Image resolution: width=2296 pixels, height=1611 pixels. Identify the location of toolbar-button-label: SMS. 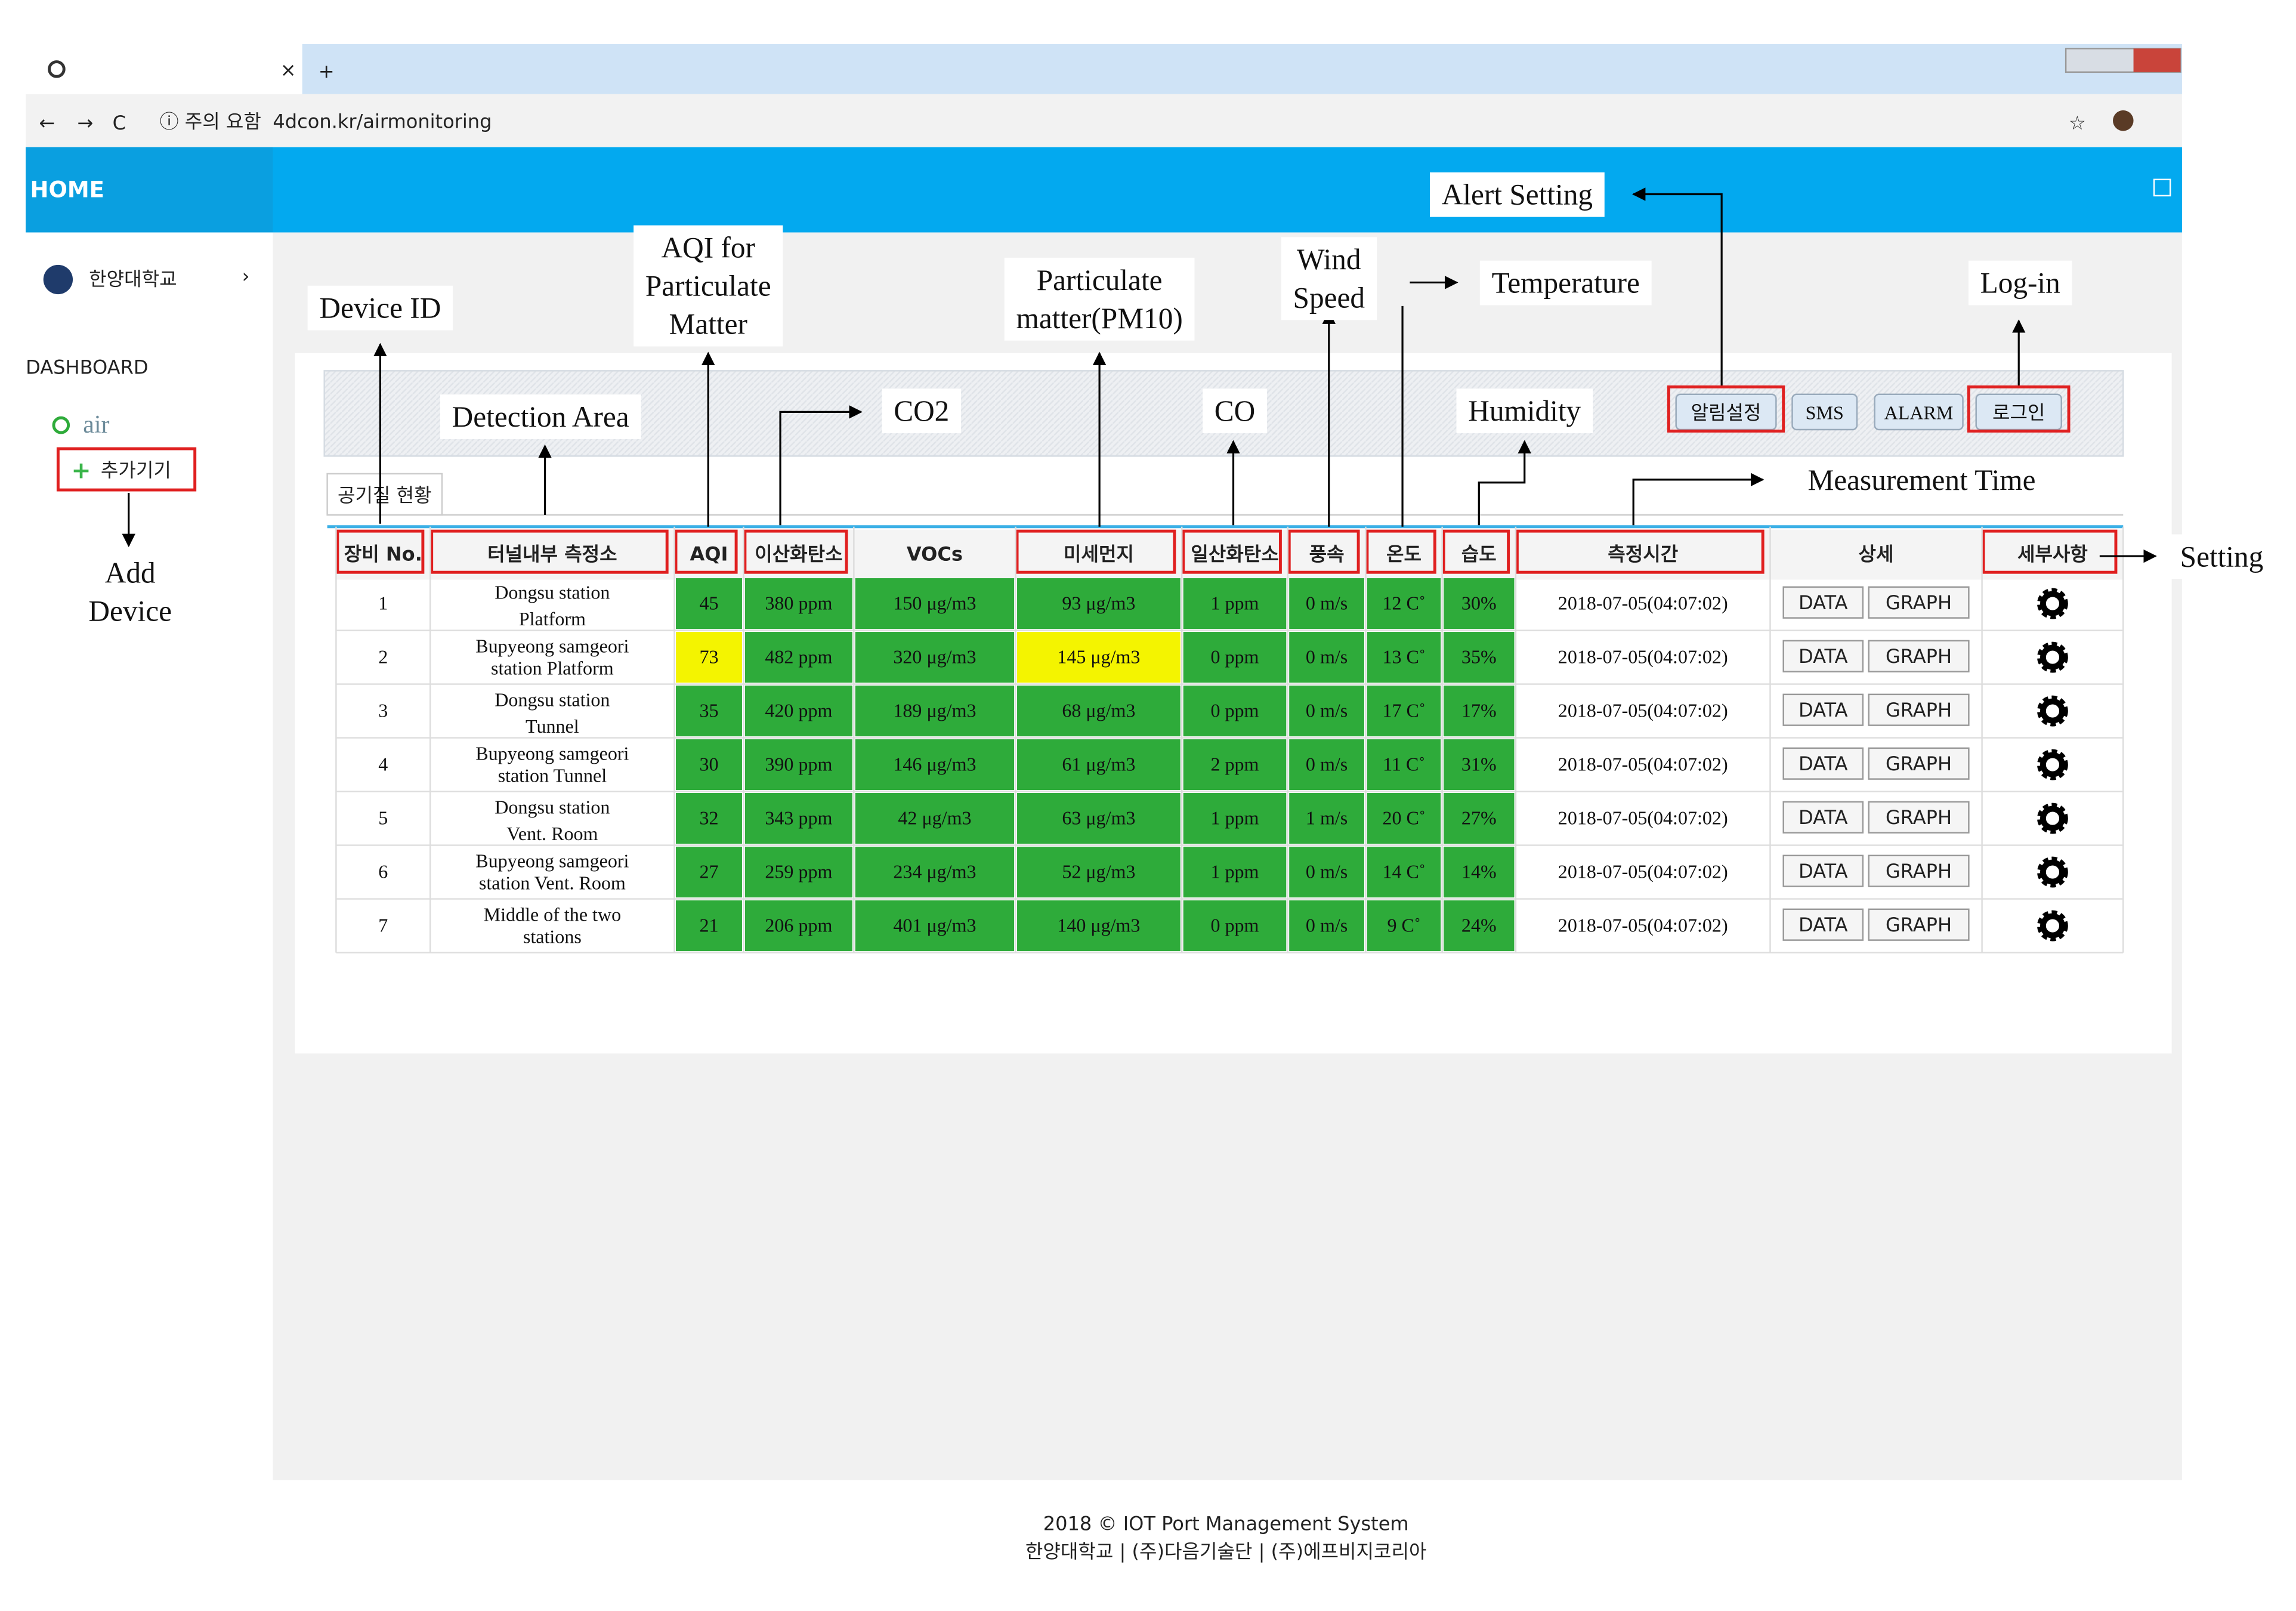
(1825, 413).